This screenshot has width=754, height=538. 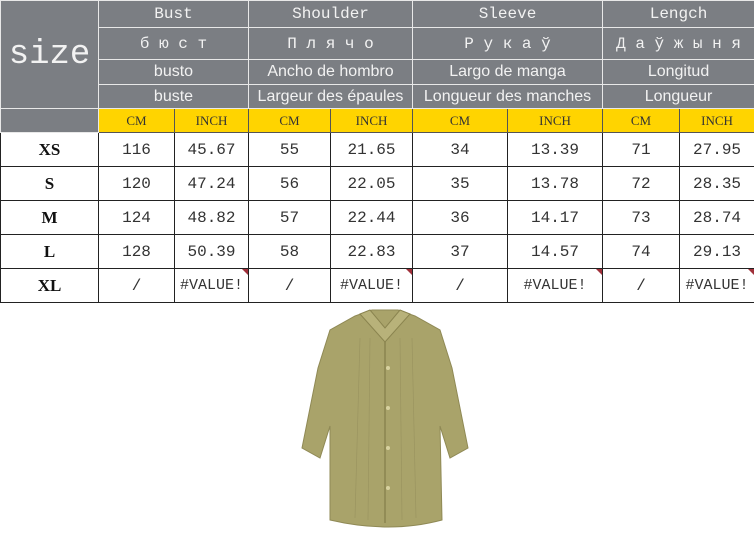 I want to click on cell-value: 36, so click(x=460, y=217).